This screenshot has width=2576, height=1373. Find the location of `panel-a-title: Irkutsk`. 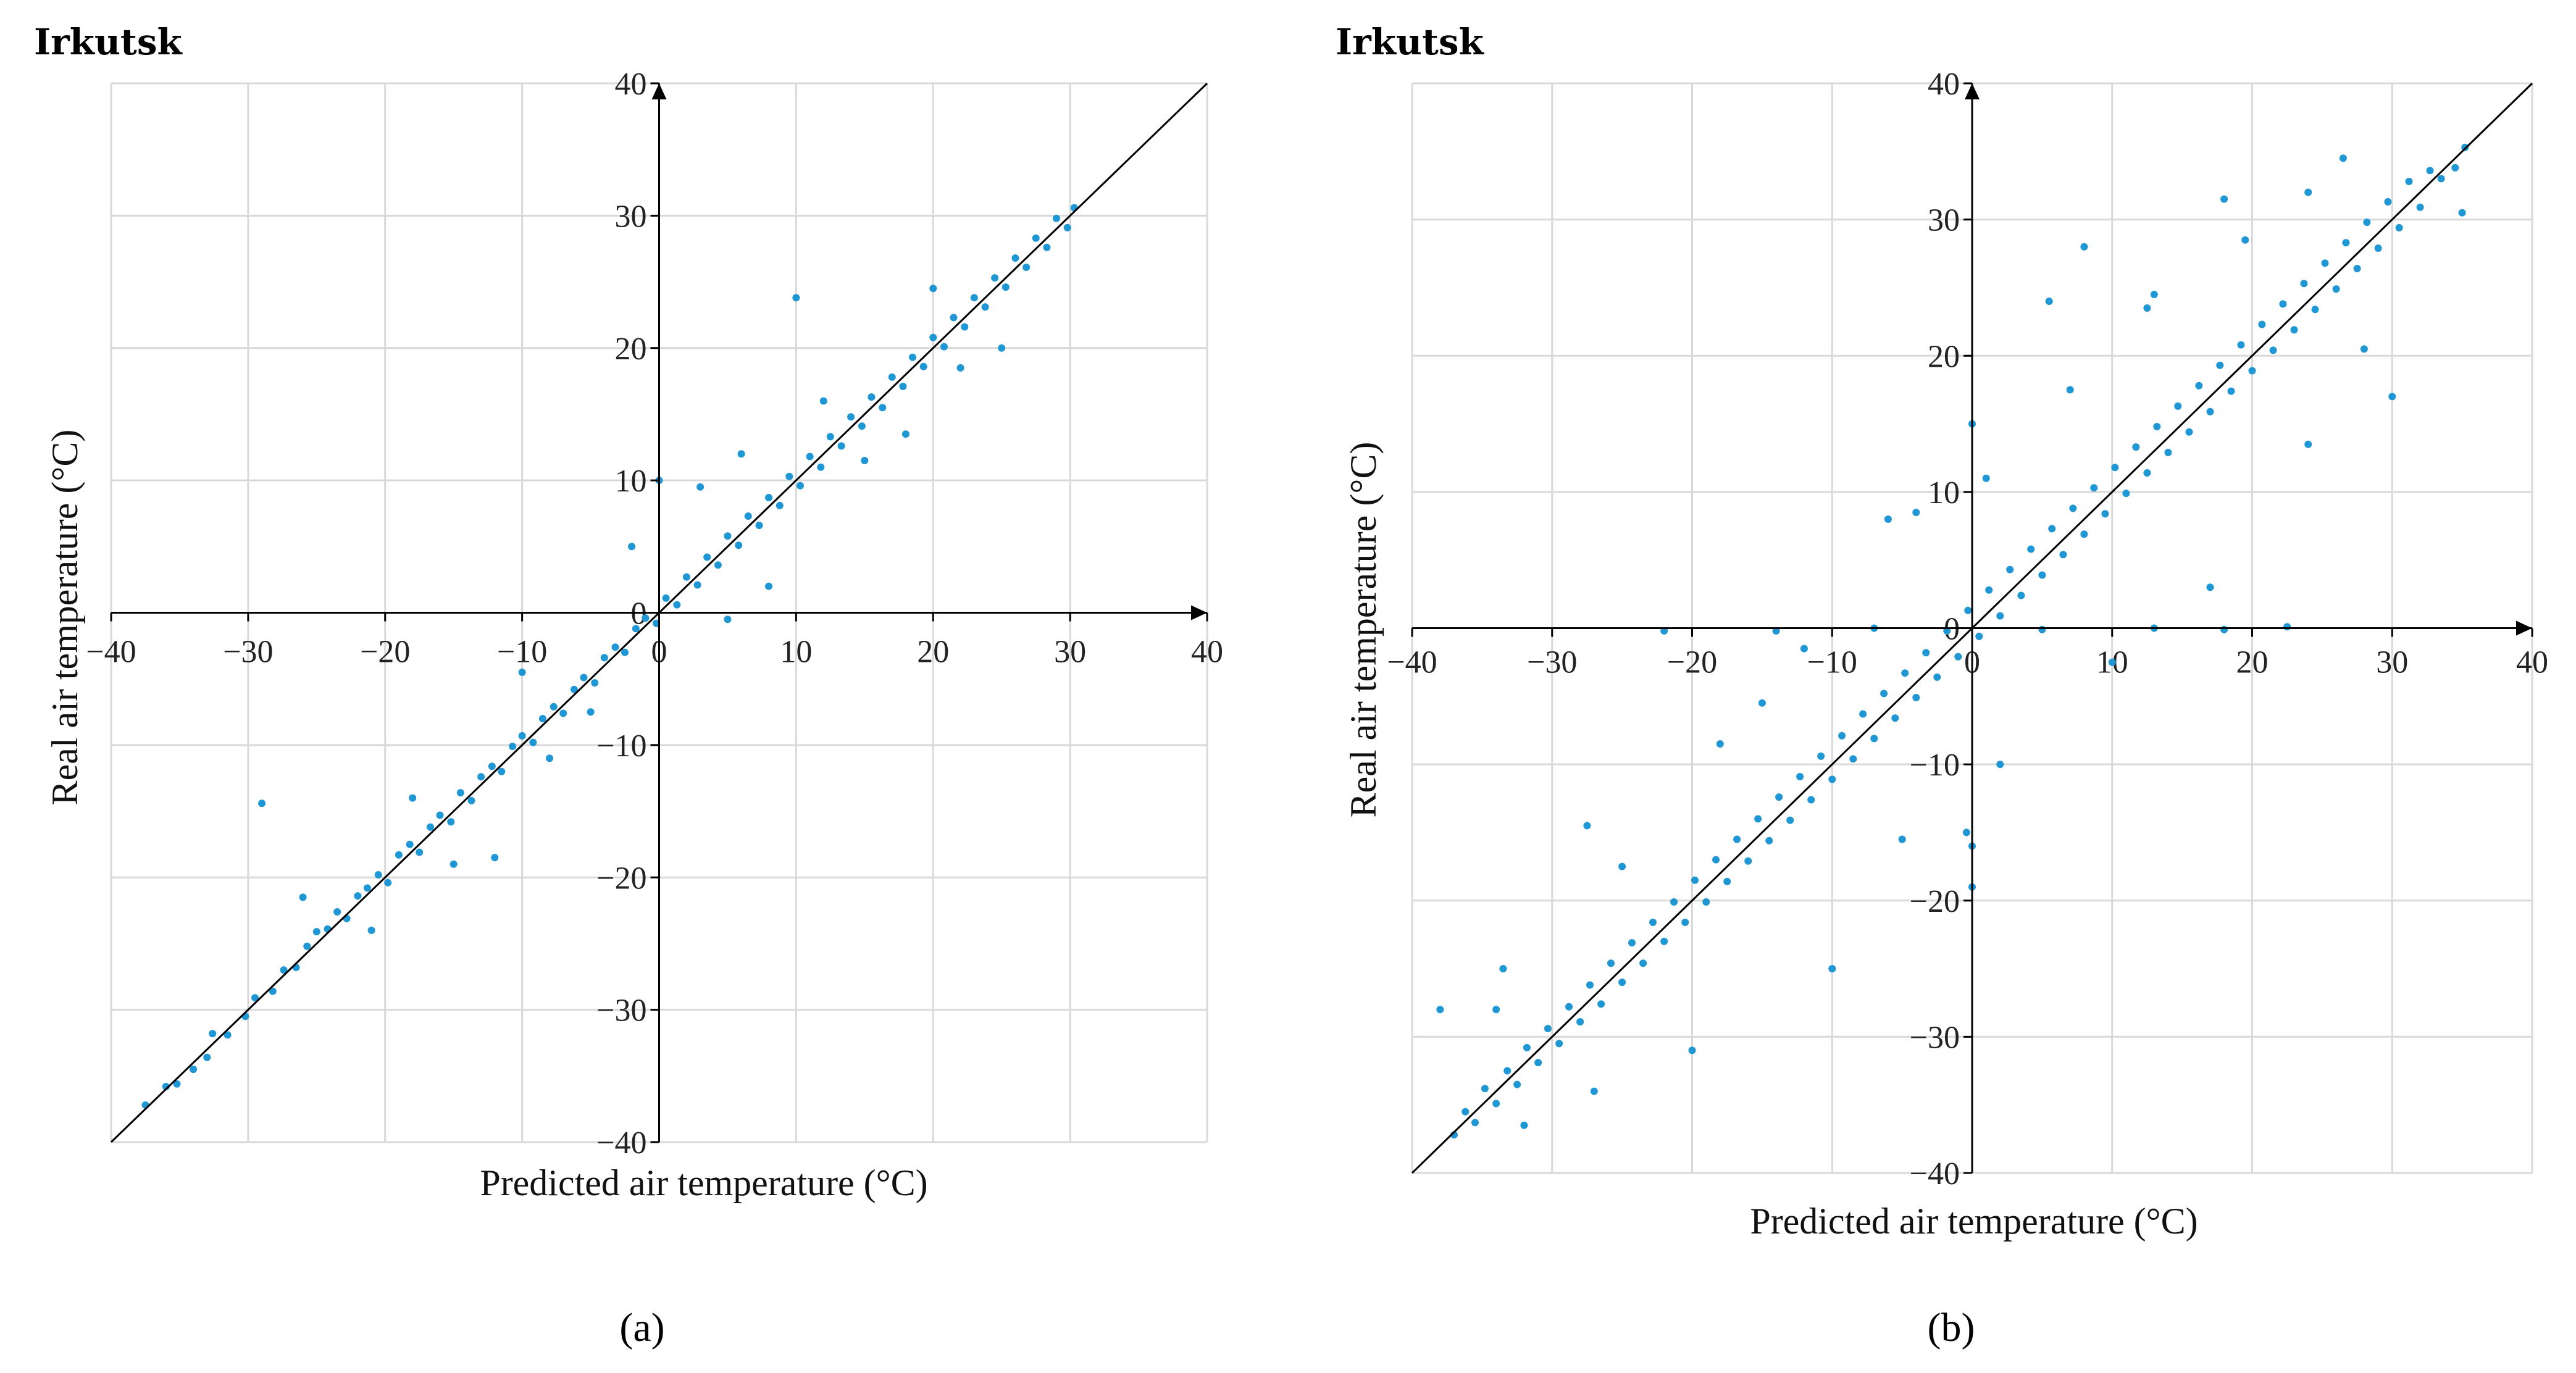

panel-a-title: Irkutsk is located at coordinates (108, 42).